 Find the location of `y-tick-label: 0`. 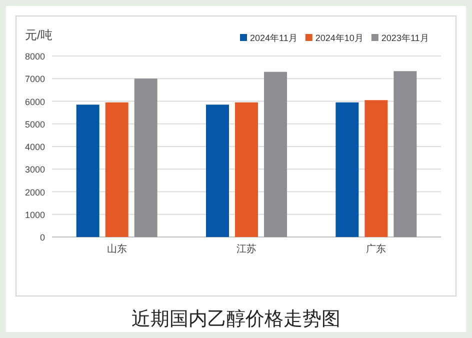

y-tick-label: 0 is located at coordinates (42, 237).